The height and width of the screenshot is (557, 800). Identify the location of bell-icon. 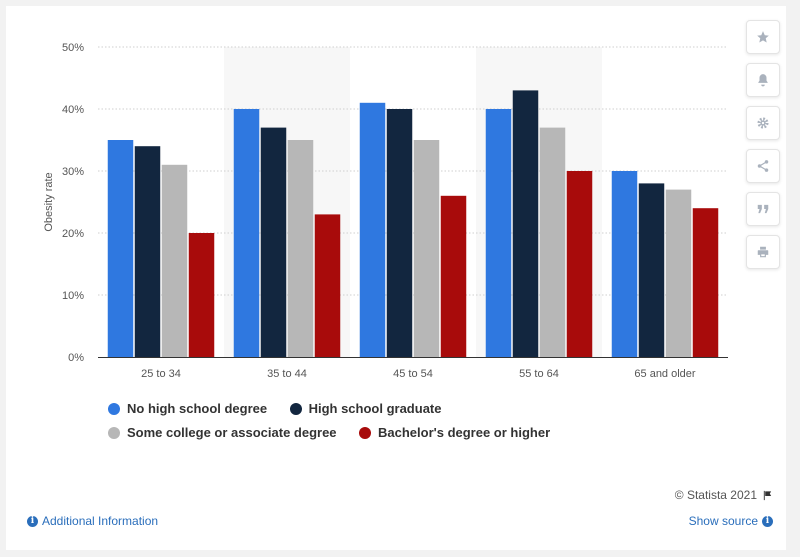
(763, 80).